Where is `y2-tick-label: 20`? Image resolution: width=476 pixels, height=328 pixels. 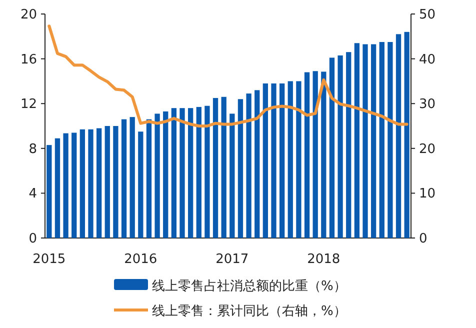
y2-tick-label: 20 is located at coordinates (427, 149).